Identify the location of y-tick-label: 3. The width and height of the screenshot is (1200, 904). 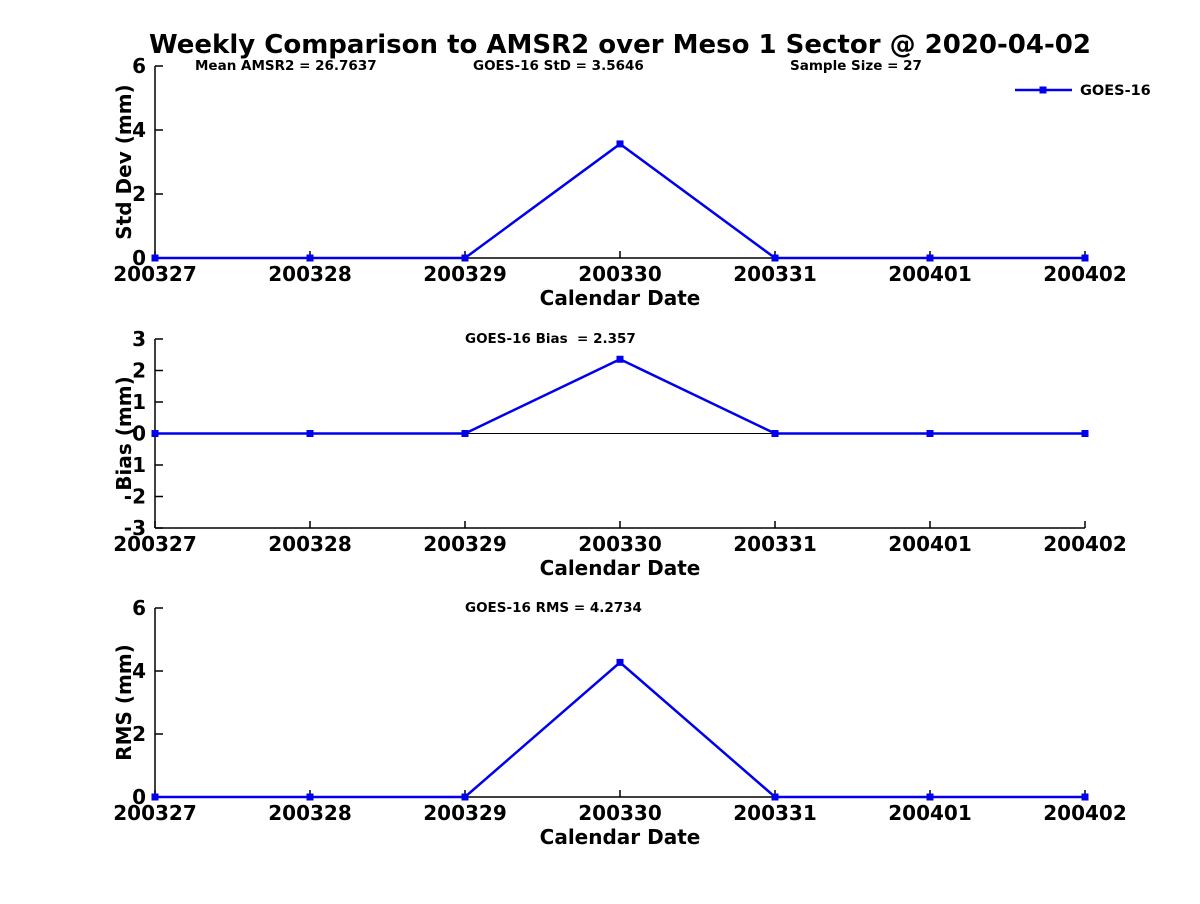
(139, 339).